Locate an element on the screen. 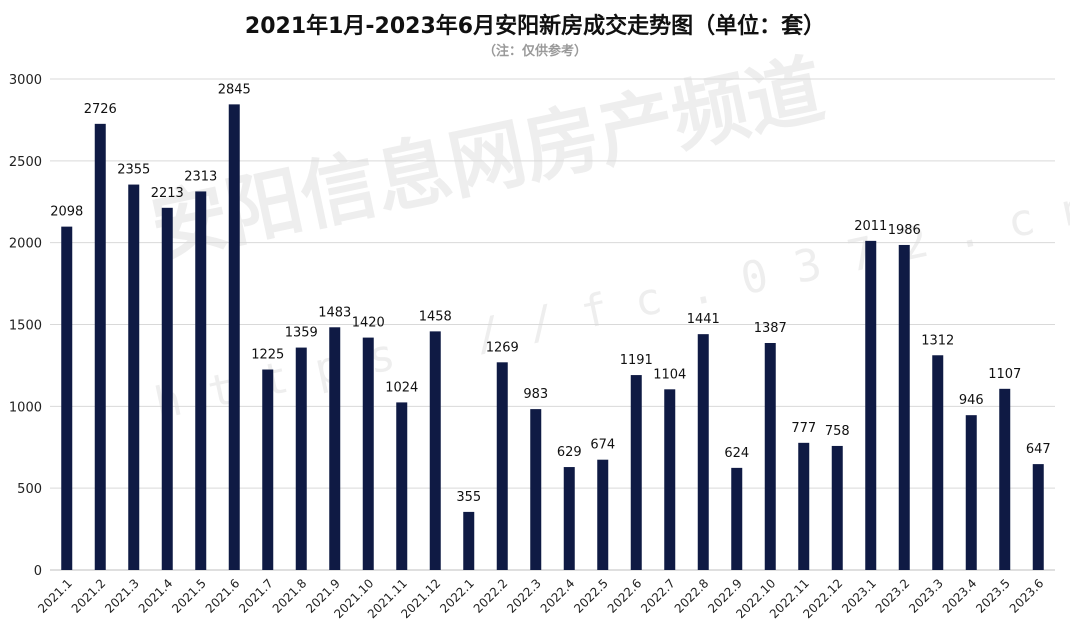  data-label: 1420 is located at coordinates (368, 323).